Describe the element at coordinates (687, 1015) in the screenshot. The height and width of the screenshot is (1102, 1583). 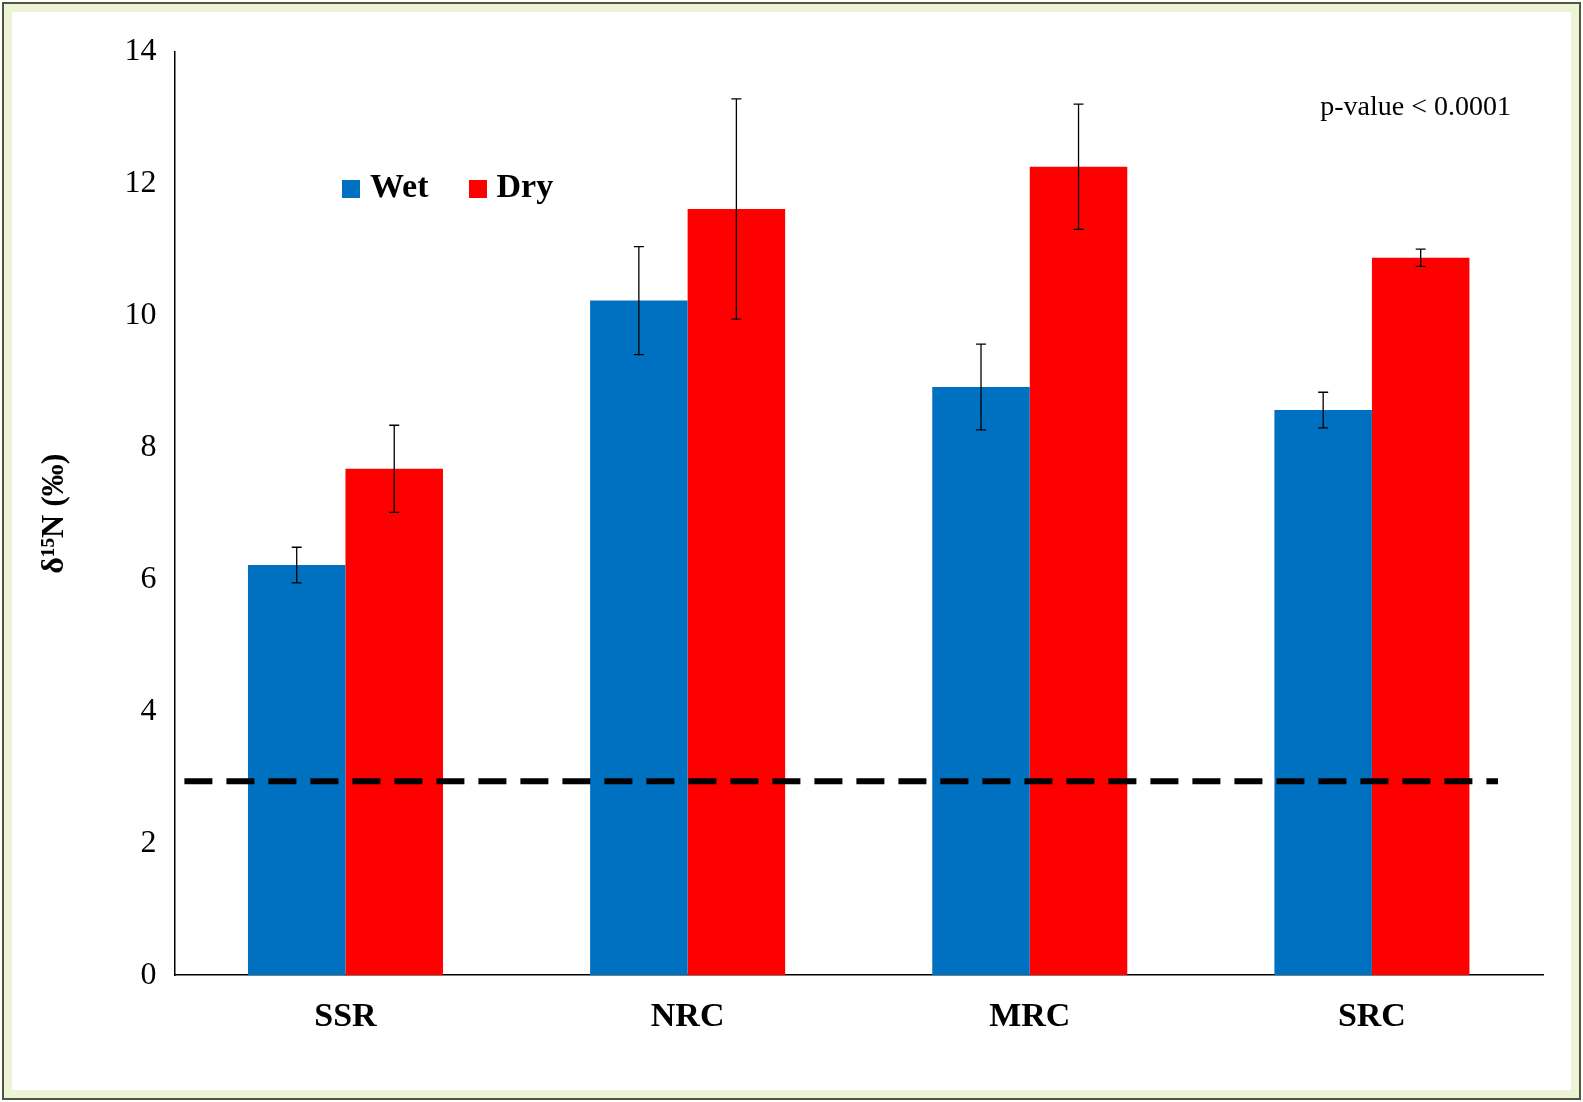
I see `x-tick-label: NRC` at that location.